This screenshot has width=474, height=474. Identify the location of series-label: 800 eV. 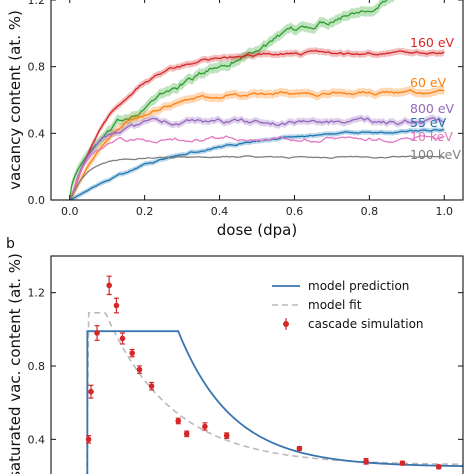
(432, 108).